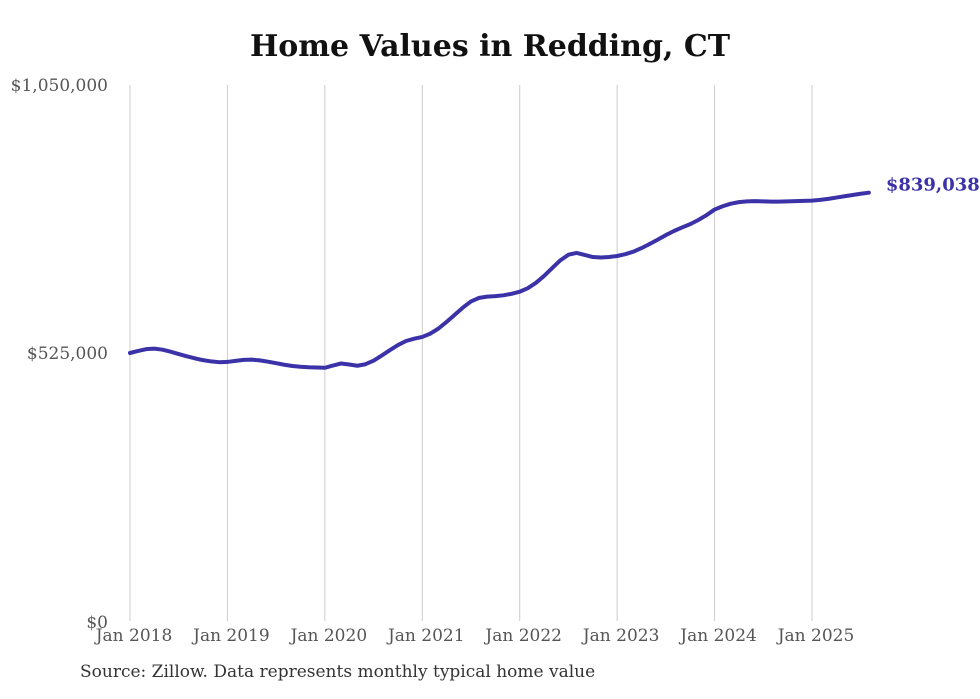 The image size is (980, 699). I want to click on y-tick-label: $525,000, so click(67, 354).